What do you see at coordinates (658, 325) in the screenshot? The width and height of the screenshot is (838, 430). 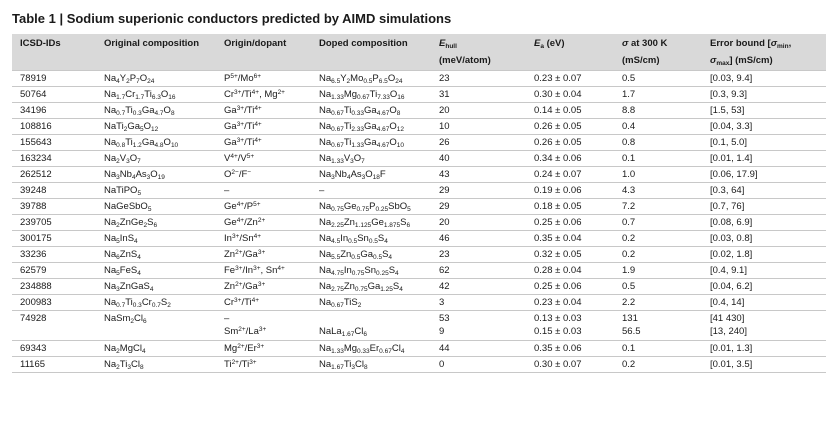 I see `cell-sigma: 131 56.5` at bounding box center [658, 325].